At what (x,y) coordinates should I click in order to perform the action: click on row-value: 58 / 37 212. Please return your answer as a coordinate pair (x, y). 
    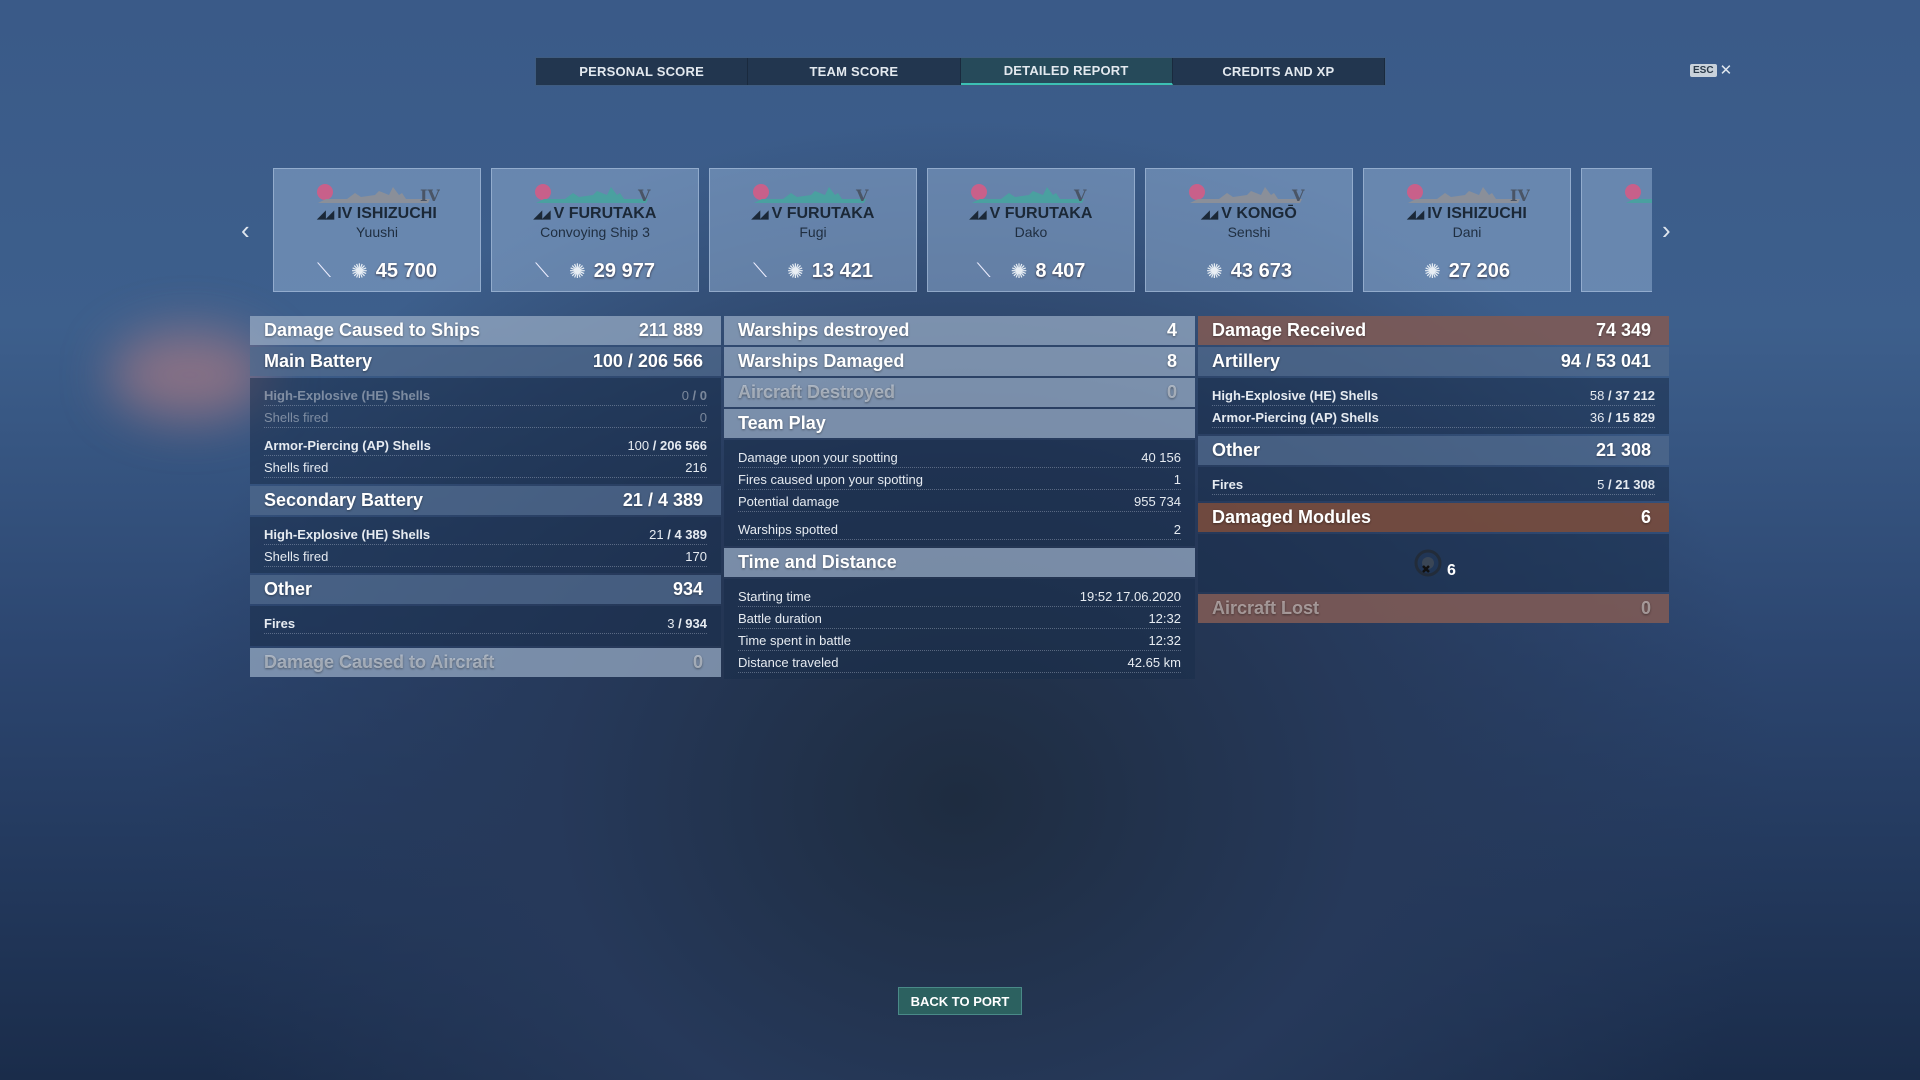
    Looking at the image, I should click on (1622, 395).